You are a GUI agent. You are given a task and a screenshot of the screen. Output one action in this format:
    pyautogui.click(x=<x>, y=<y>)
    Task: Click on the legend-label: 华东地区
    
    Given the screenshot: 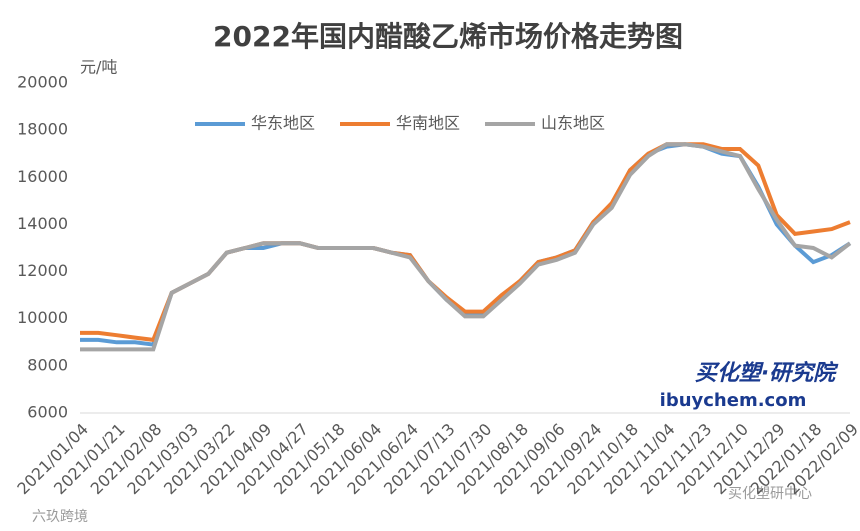 What is the action you would take?
    pyautogui.click(x=283, y=123)
    